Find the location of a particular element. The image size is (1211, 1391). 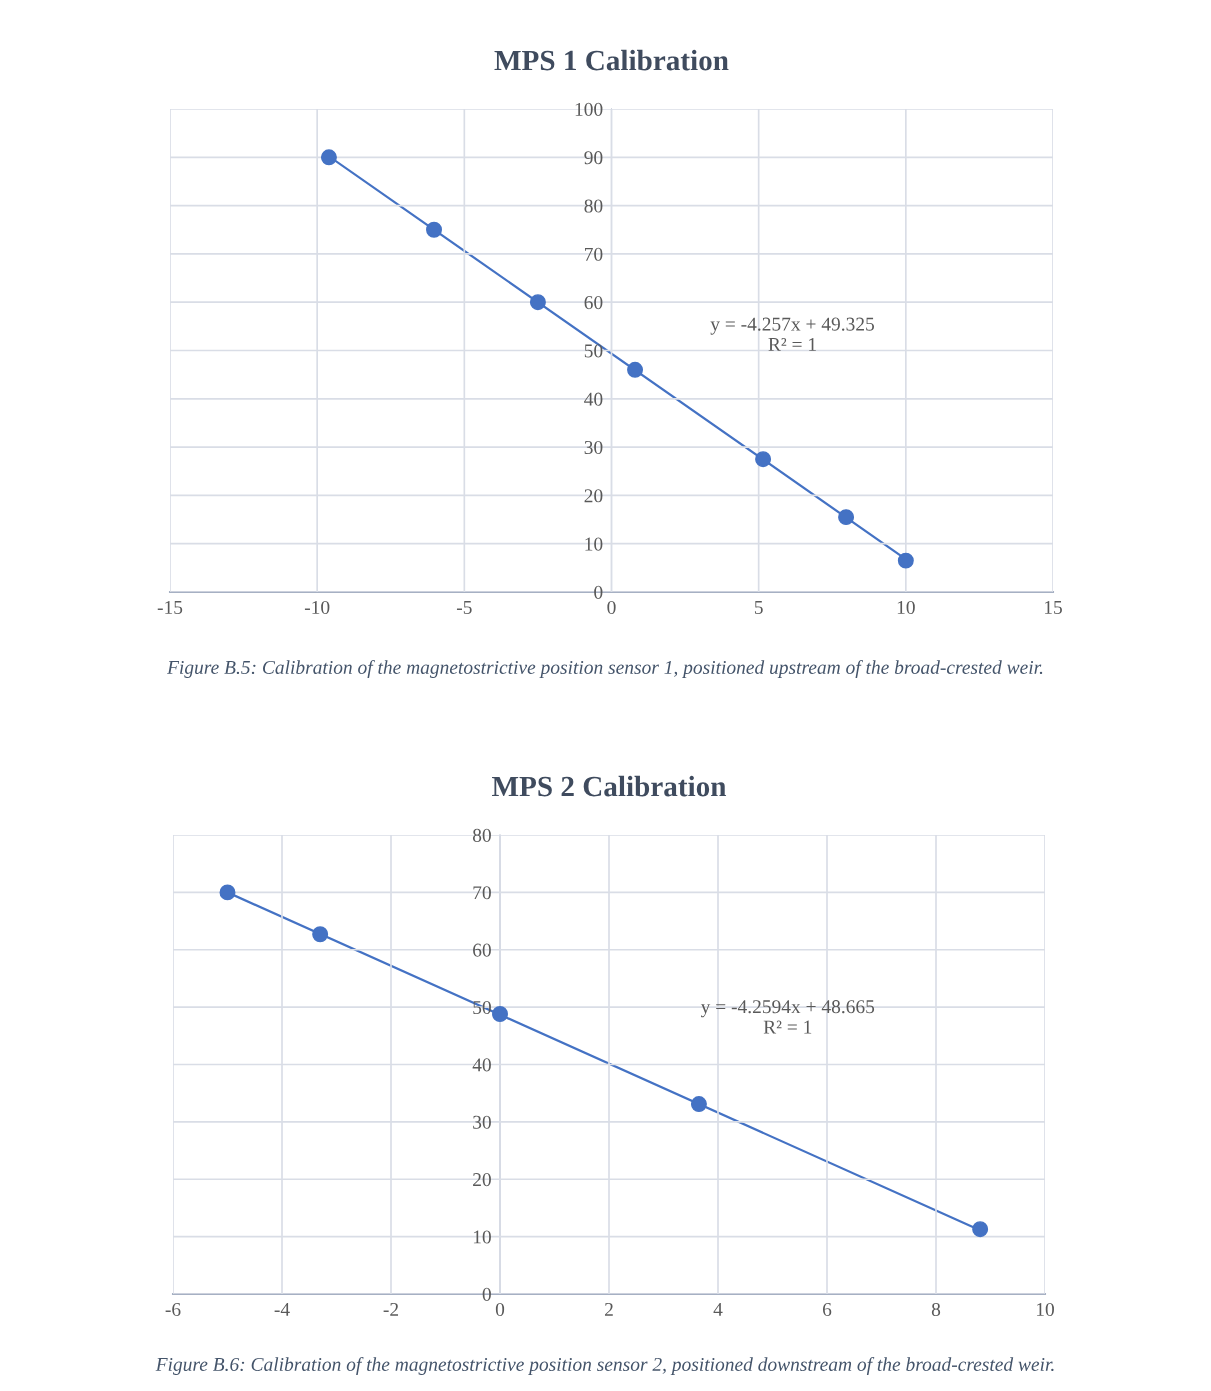

y-tick-label: 100 is located at coordinates (589, 109).